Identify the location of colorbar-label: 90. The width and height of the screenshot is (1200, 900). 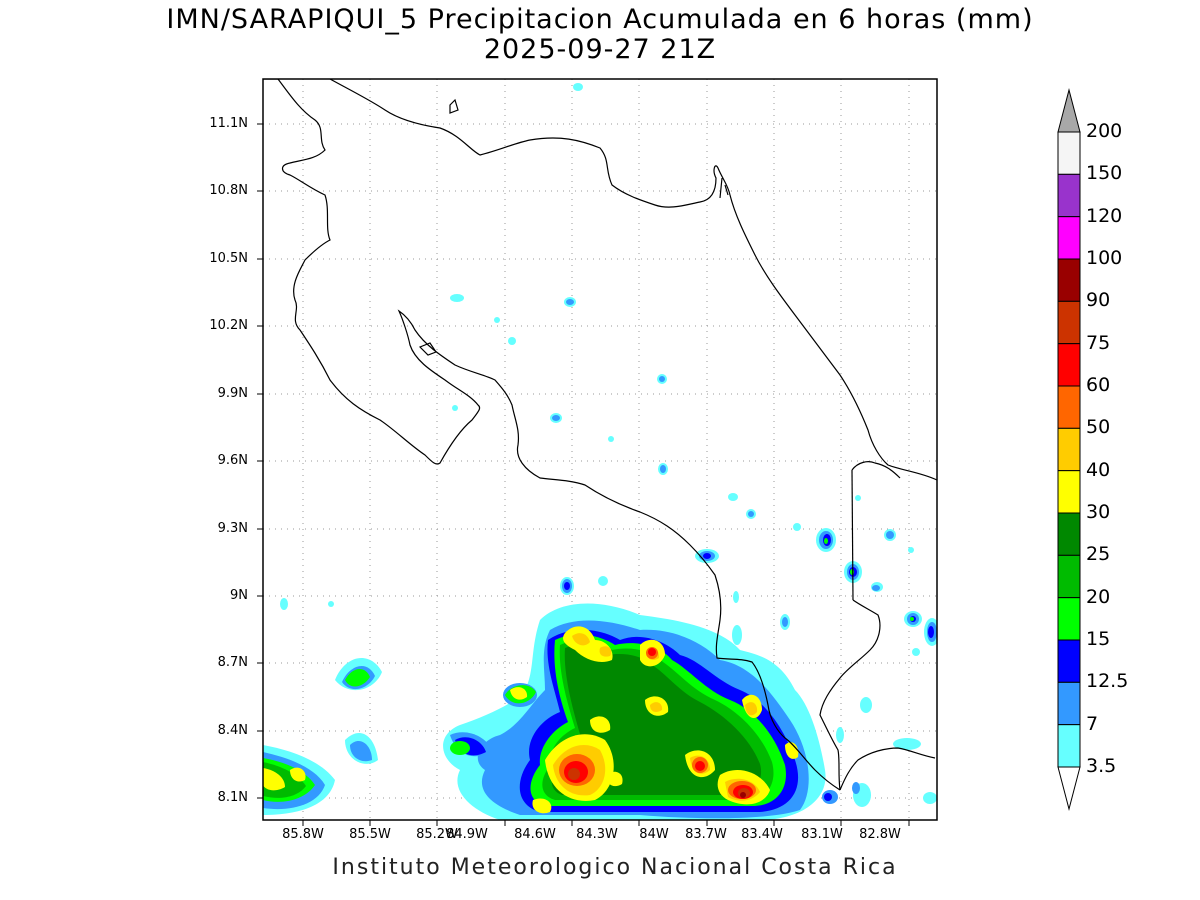
(1098, 300).